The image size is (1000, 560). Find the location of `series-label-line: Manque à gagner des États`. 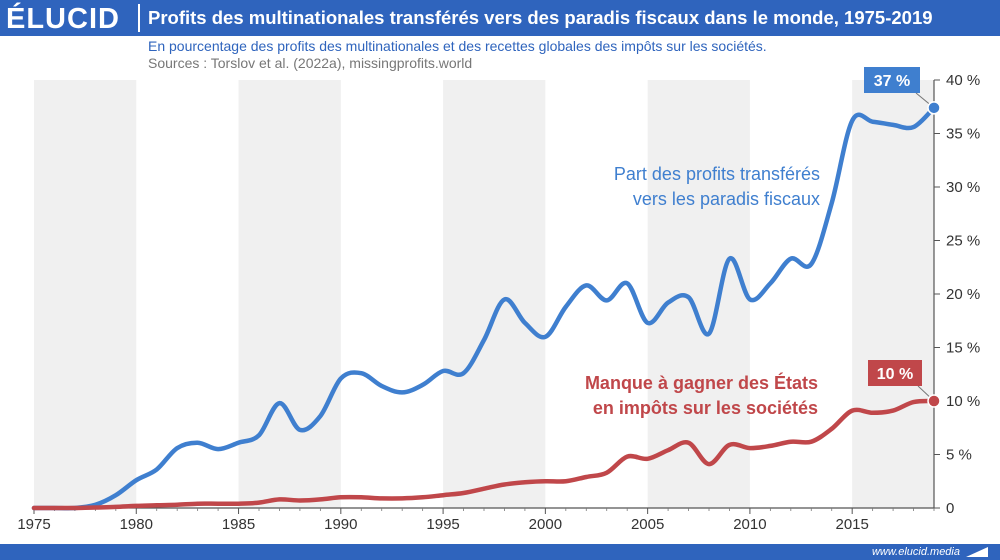

series-label-line: Manque à gagner des États is located at coordinates (701, 382).